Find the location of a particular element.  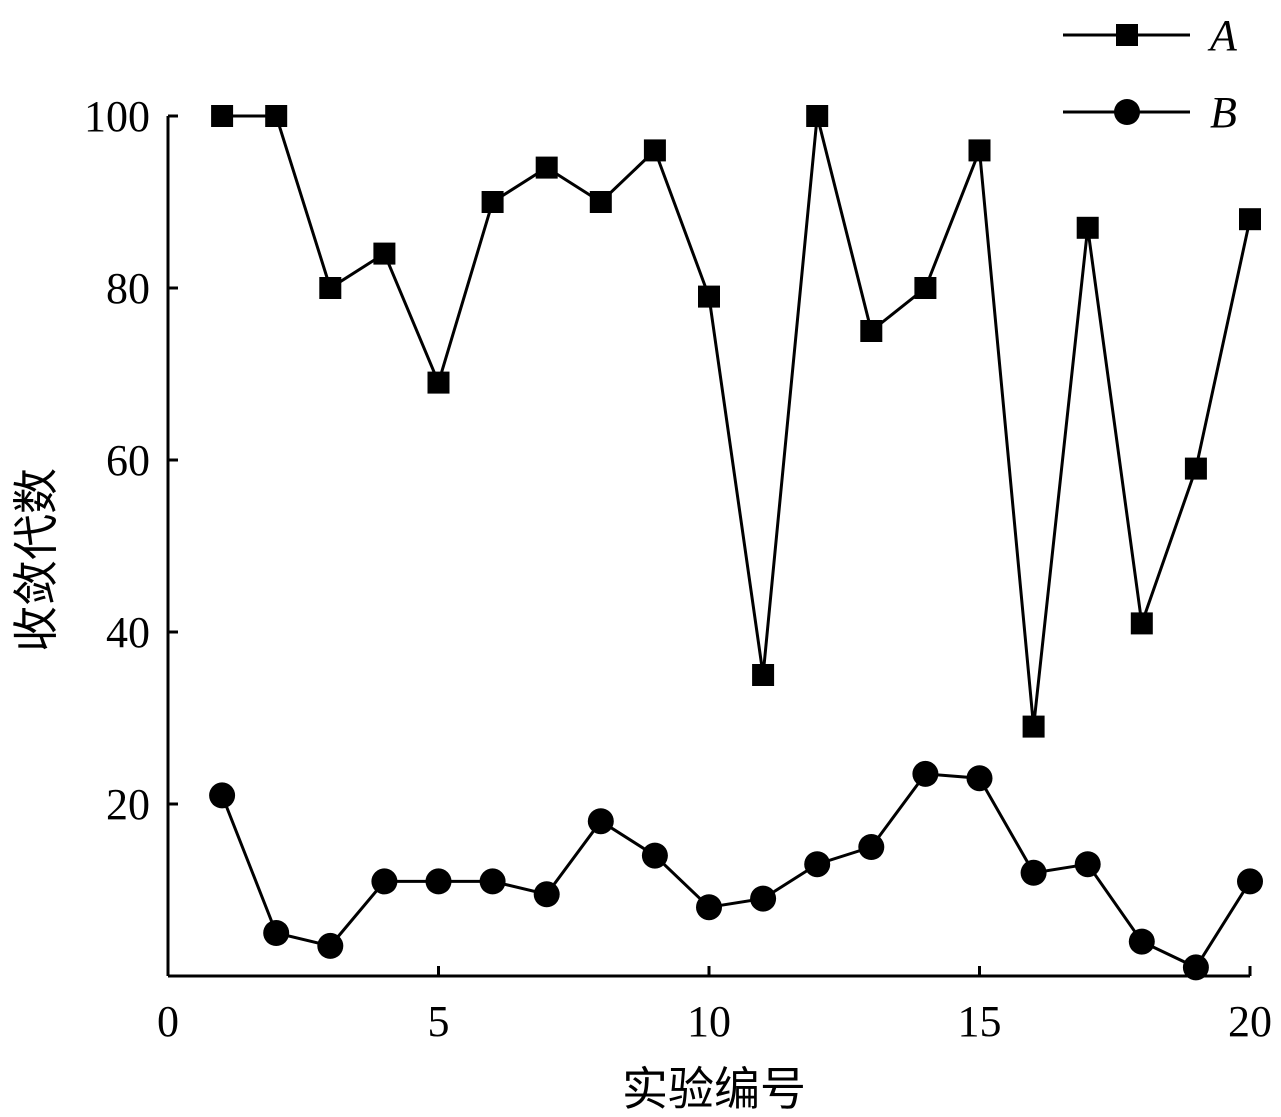

x-tick-label: 20 is located at coordinates (1250, 1021).